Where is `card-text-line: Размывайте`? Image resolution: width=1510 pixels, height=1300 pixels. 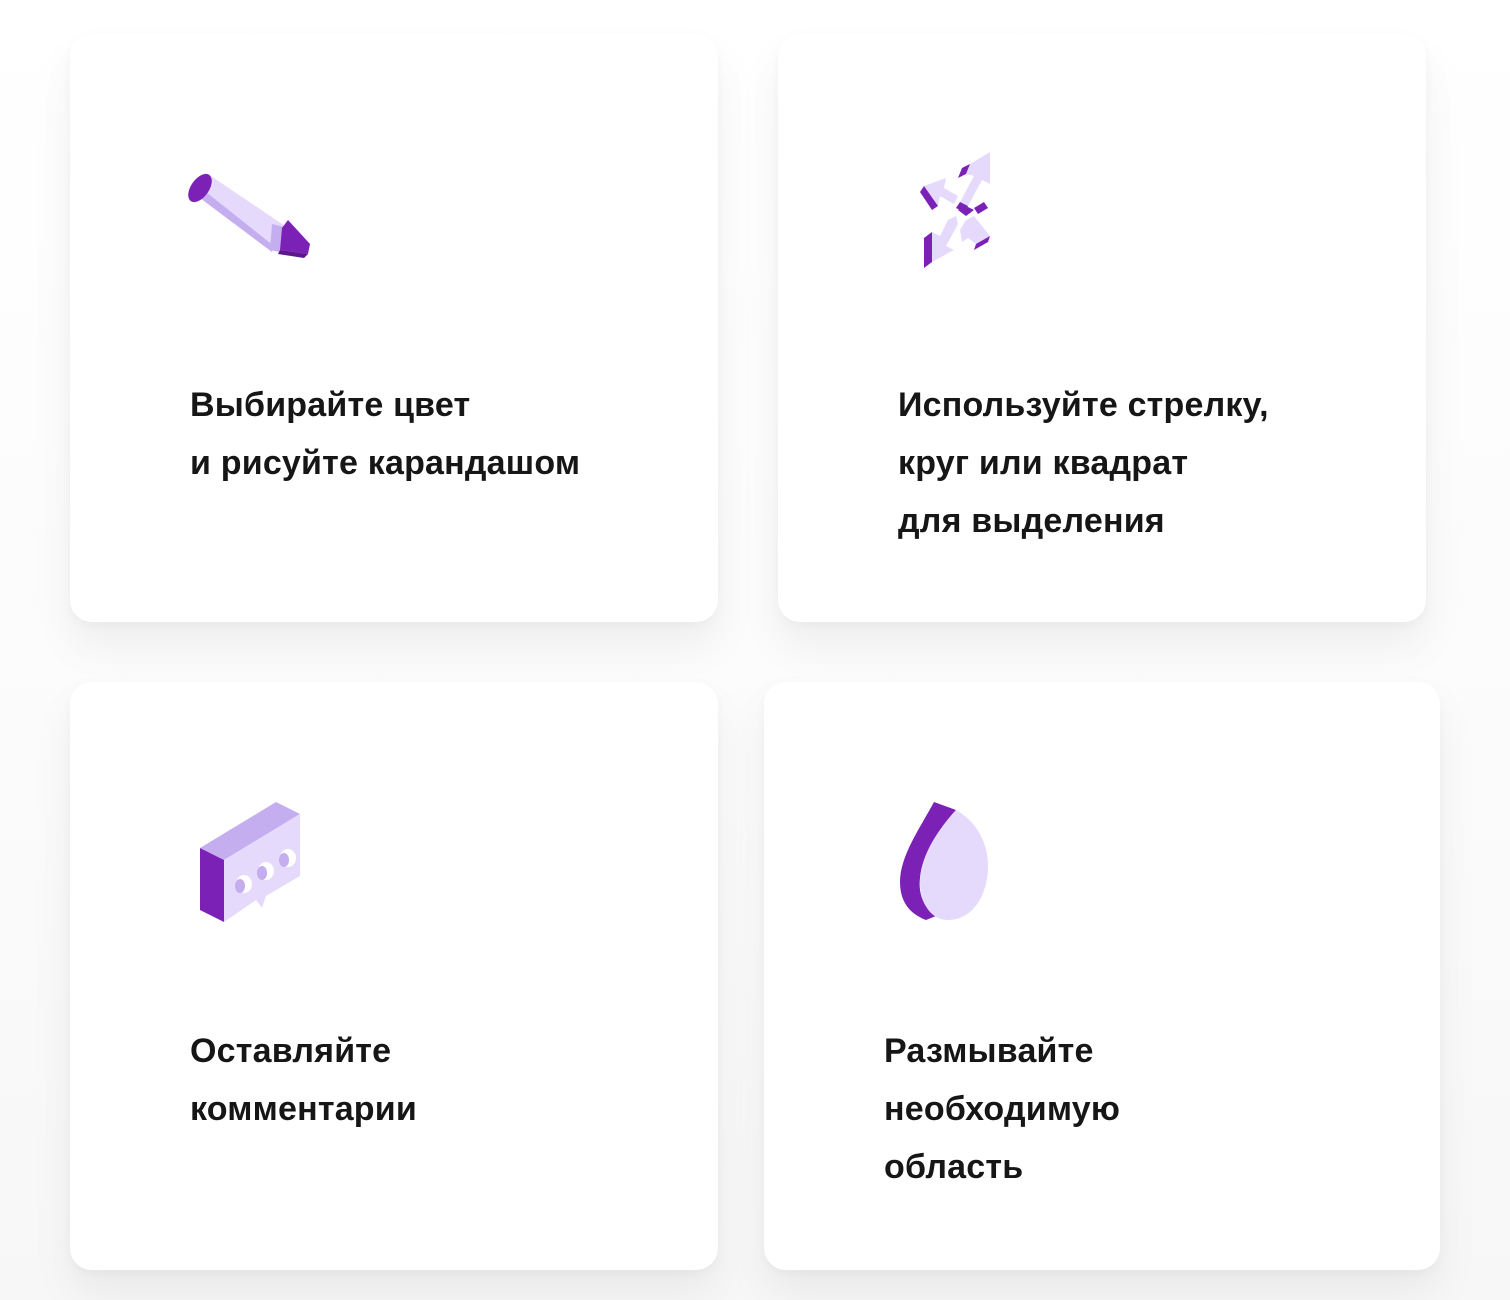 card-text-line: Размывайте is located at coordinates (989, 1051).